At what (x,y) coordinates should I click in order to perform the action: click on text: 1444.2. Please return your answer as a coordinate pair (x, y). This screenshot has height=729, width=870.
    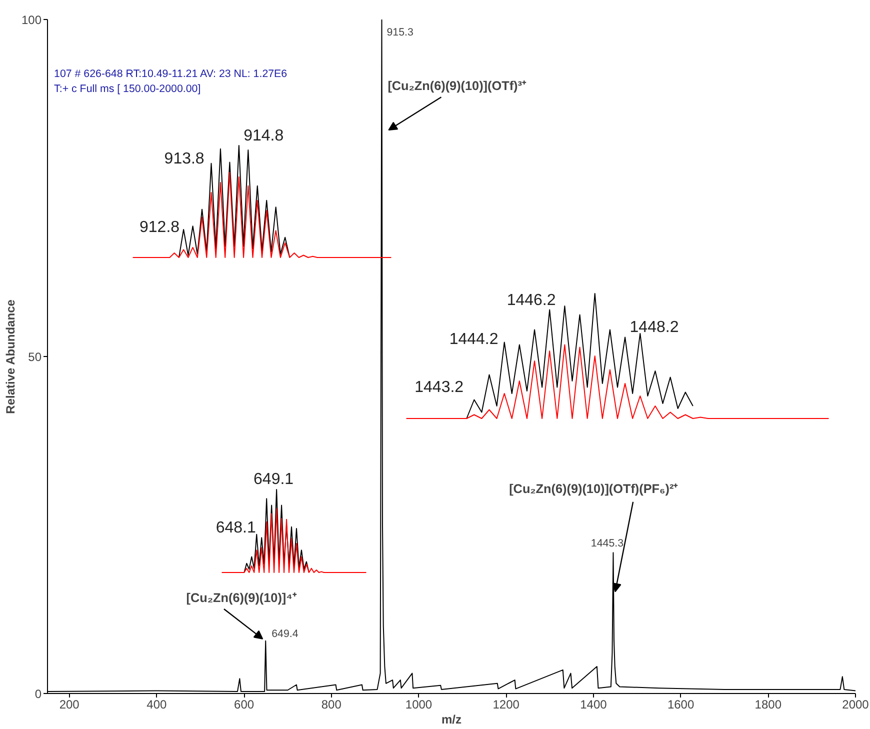
    Looking at the image, I should click on (473, 339).